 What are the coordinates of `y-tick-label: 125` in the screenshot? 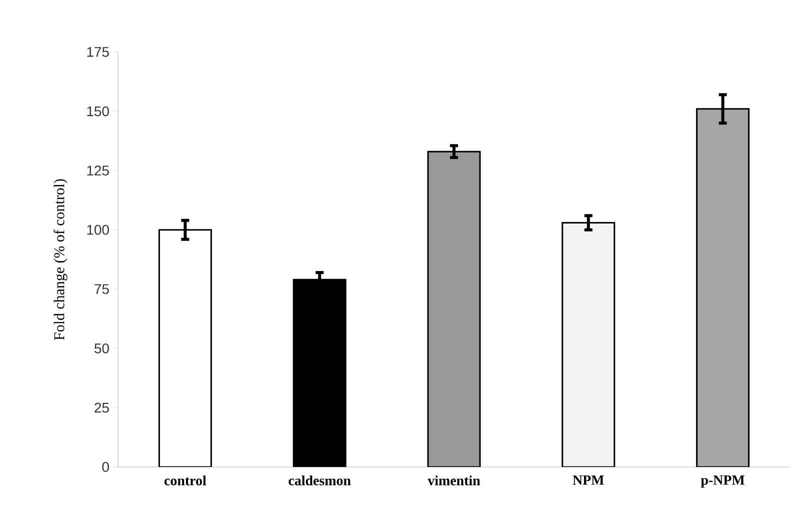 It's located at (98, 171).